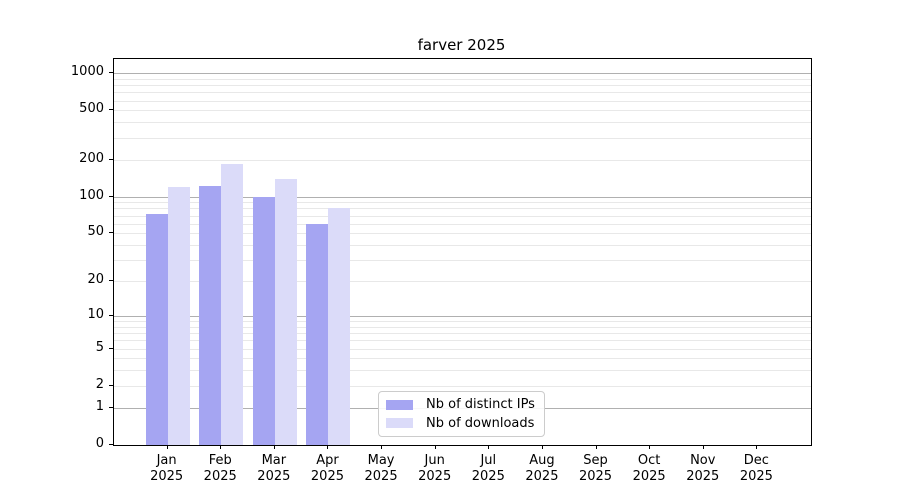 This screenshot has width=900, height=500. I want to click on legend-label-distinct-ips: Nb of distinct IPs, so click(480, 405).